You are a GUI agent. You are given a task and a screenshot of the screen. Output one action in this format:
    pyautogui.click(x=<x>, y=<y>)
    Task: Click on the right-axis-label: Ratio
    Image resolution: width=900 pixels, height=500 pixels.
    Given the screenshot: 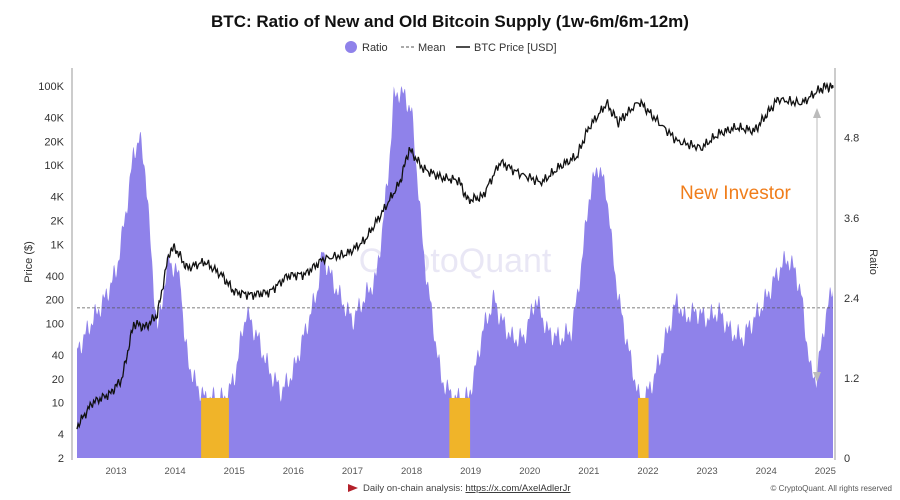 What is the action you would take?
    pyautogui.click(x=873, y=262)
    